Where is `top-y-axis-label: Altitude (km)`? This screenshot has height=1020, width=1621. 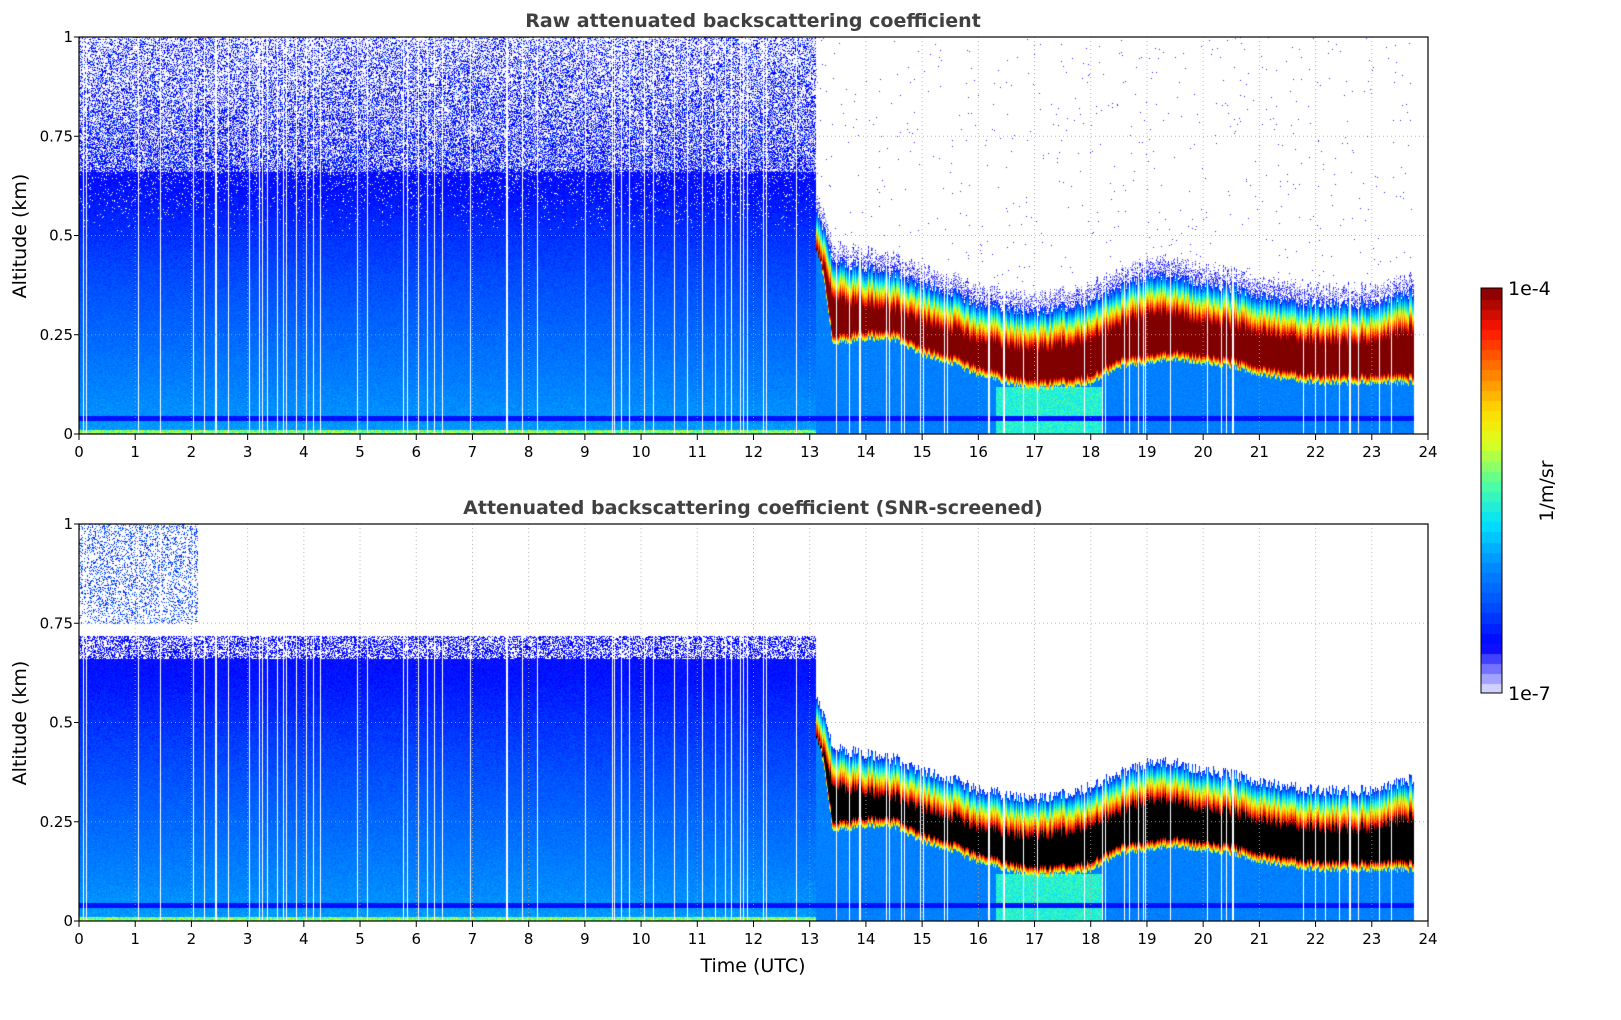
top-y-axis-label: Altitude (km) is located at coordinates (20, 236).